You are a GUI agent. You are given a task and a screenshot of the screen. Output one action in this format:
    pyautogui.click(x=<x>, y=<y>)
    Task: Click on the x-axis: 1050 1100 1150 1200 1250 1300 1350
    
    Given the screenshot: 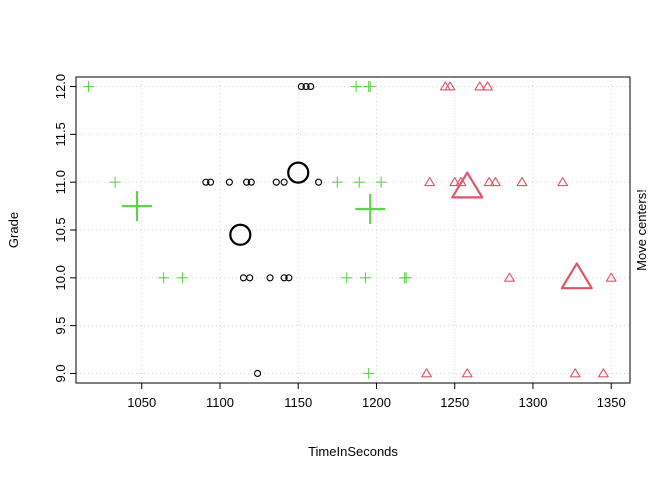 What is the action you would take?
    pyautogui.click(x=376, y=396)
    